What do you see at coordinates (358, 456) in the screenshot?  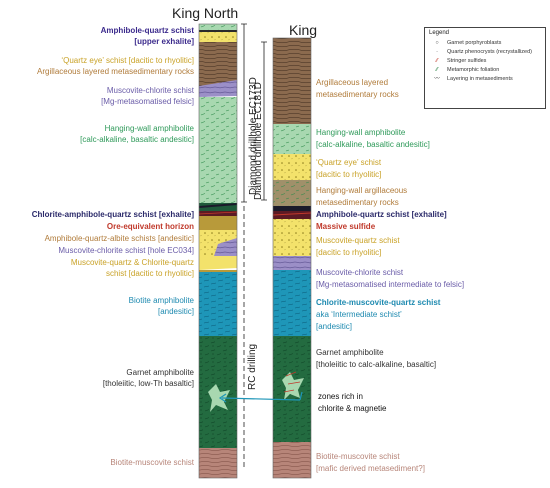 I see `label-bio-musc-right: Biotite-muscovite schist` at bounding box center [358, 456].